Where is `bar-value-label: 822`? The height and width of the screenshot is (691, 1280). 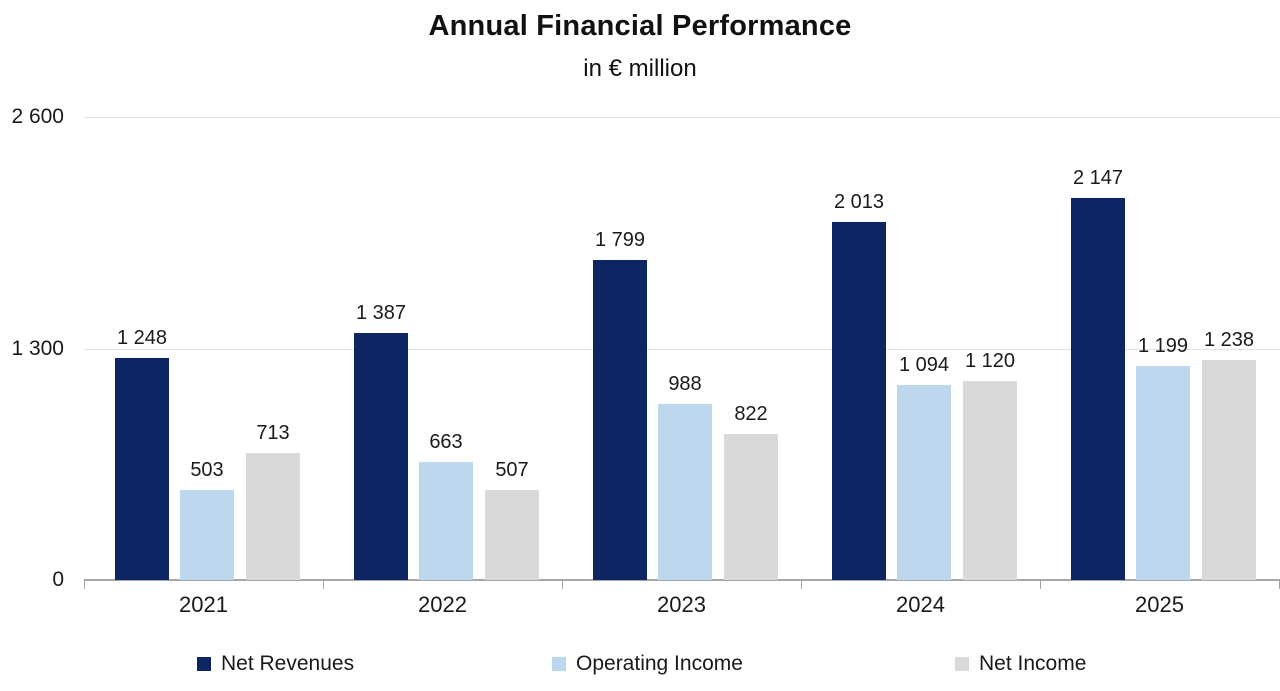
bar-value-label: 822 is located at coordinates (751, 414).